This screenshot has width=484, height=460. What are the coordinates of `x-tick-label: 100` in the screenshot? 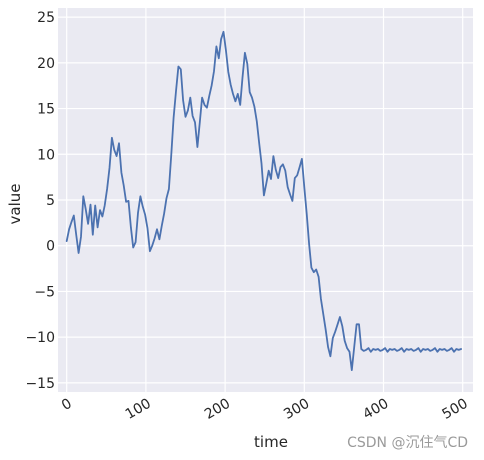 It's located at (138, 409).